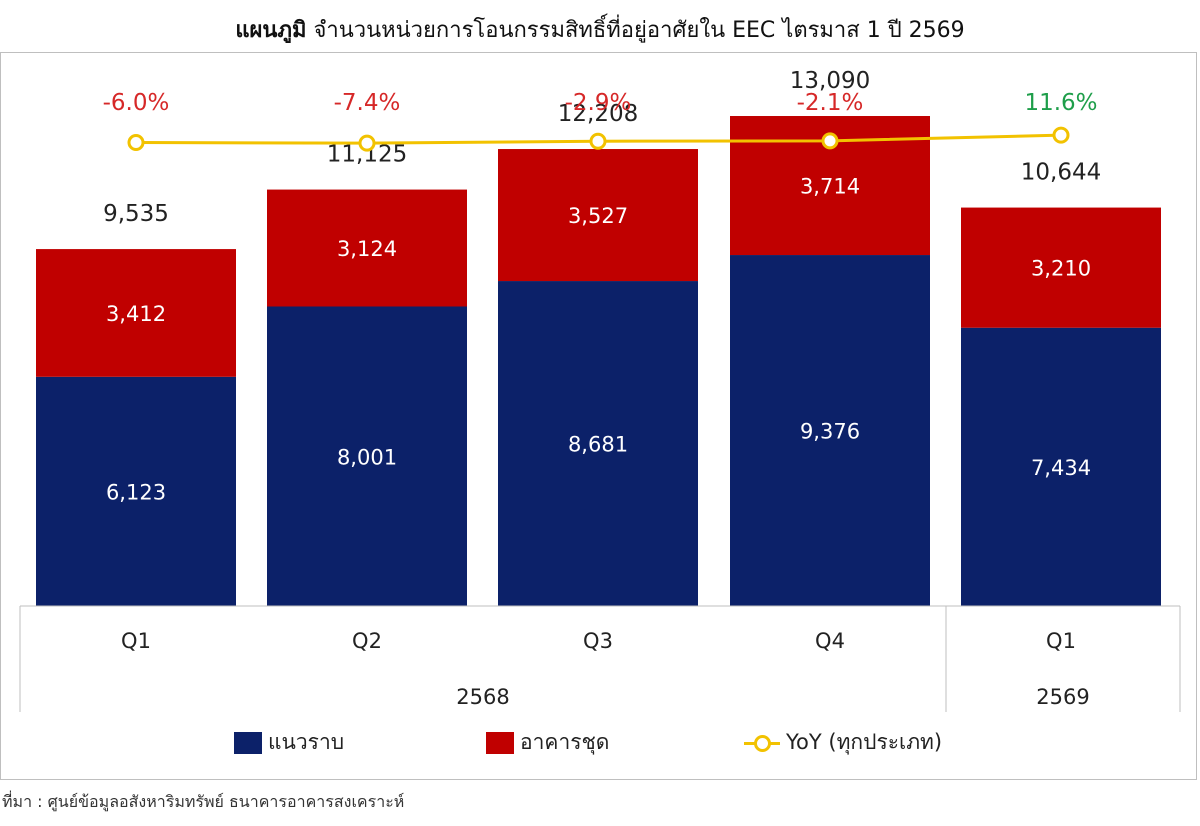  I want to click on legend-swatch-lowrise, so click(248, 742).